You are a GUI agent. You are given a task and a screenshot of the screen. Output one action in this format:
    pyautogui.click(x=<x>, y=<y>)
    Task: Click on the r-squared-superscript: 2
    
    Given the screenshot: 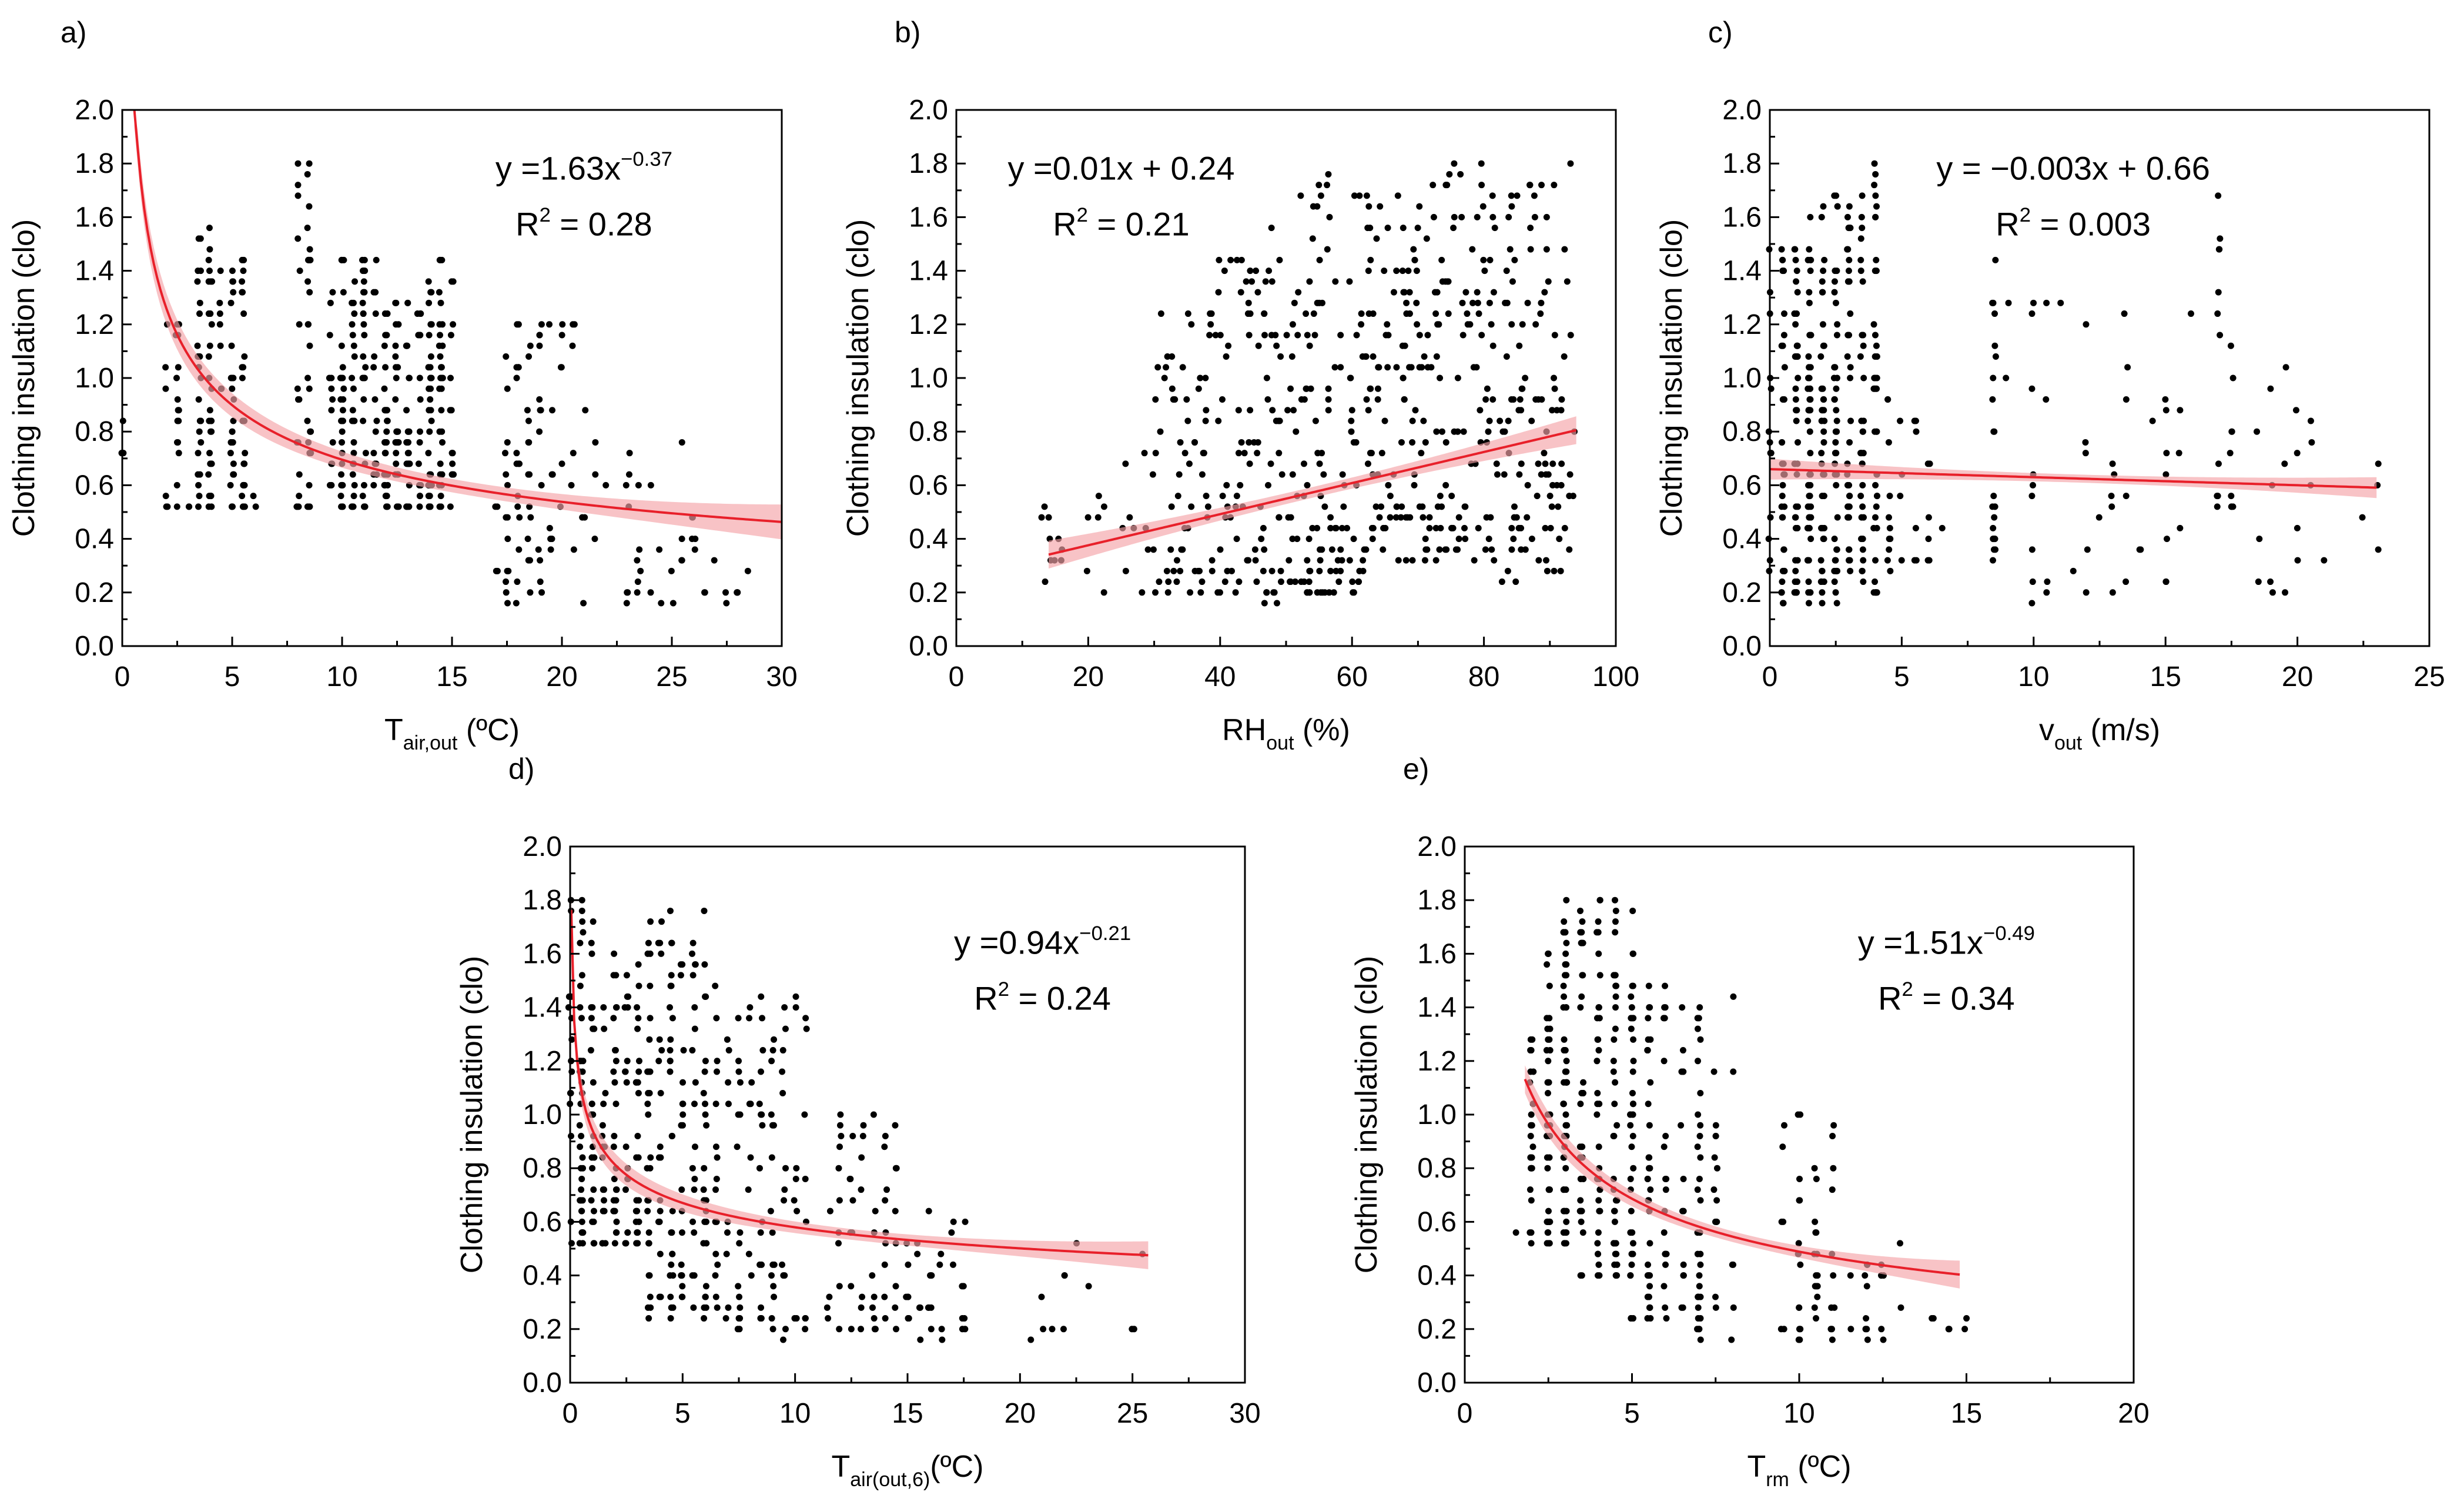 What is the action you would take?
    pyautogui.click(x=545, y=215)
    